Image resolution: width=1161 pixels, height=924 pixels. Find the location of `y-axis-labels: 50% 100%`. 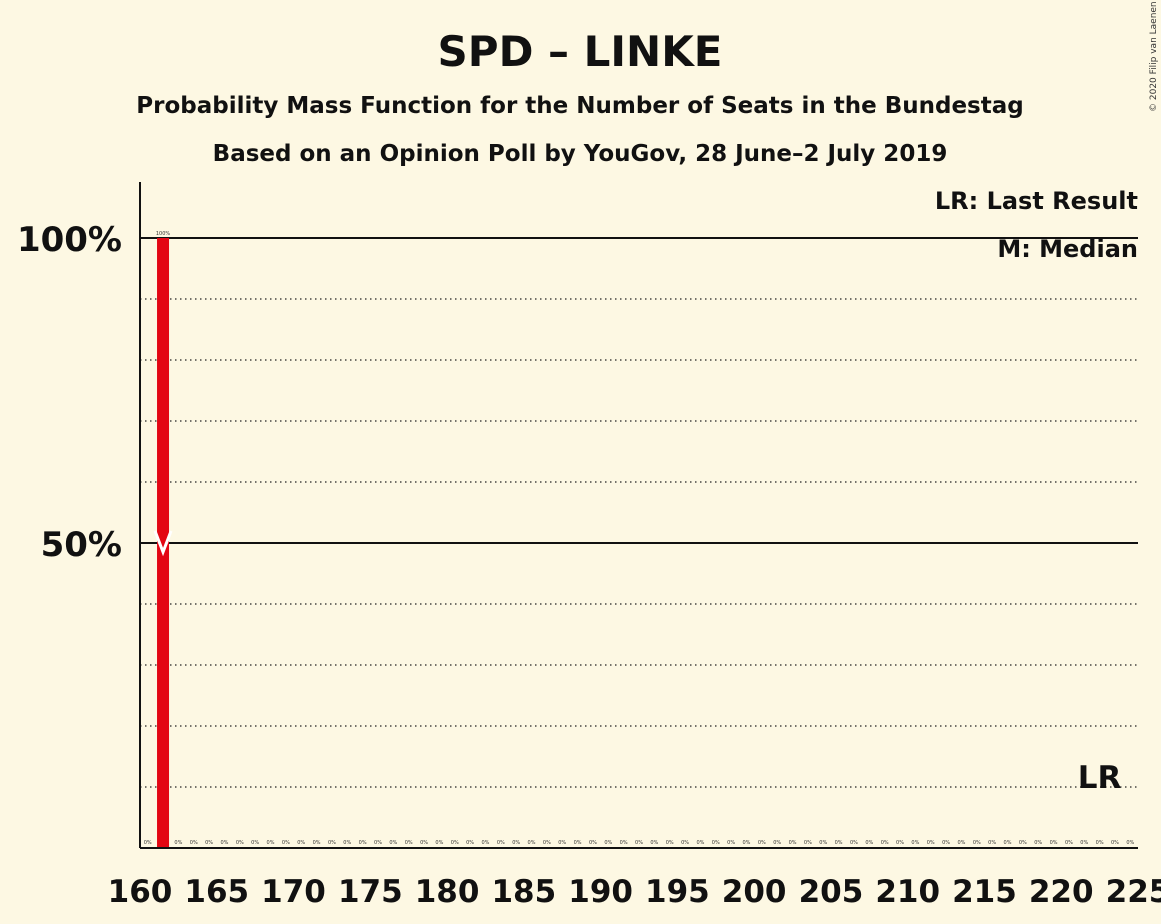

y-axis-labels: 50% 100% is located at coordinates (69, 392).